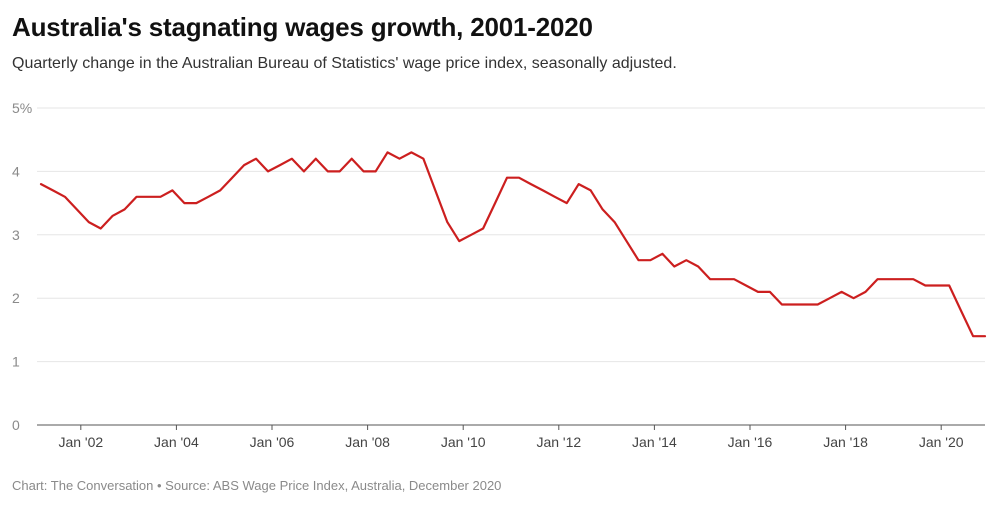 This screenshot has height=512, width=1000. What do you see at coordinates (463, 442) in the screenshot?
I see `x-tick-label: Jan '10` at bounding box center [463, 442].